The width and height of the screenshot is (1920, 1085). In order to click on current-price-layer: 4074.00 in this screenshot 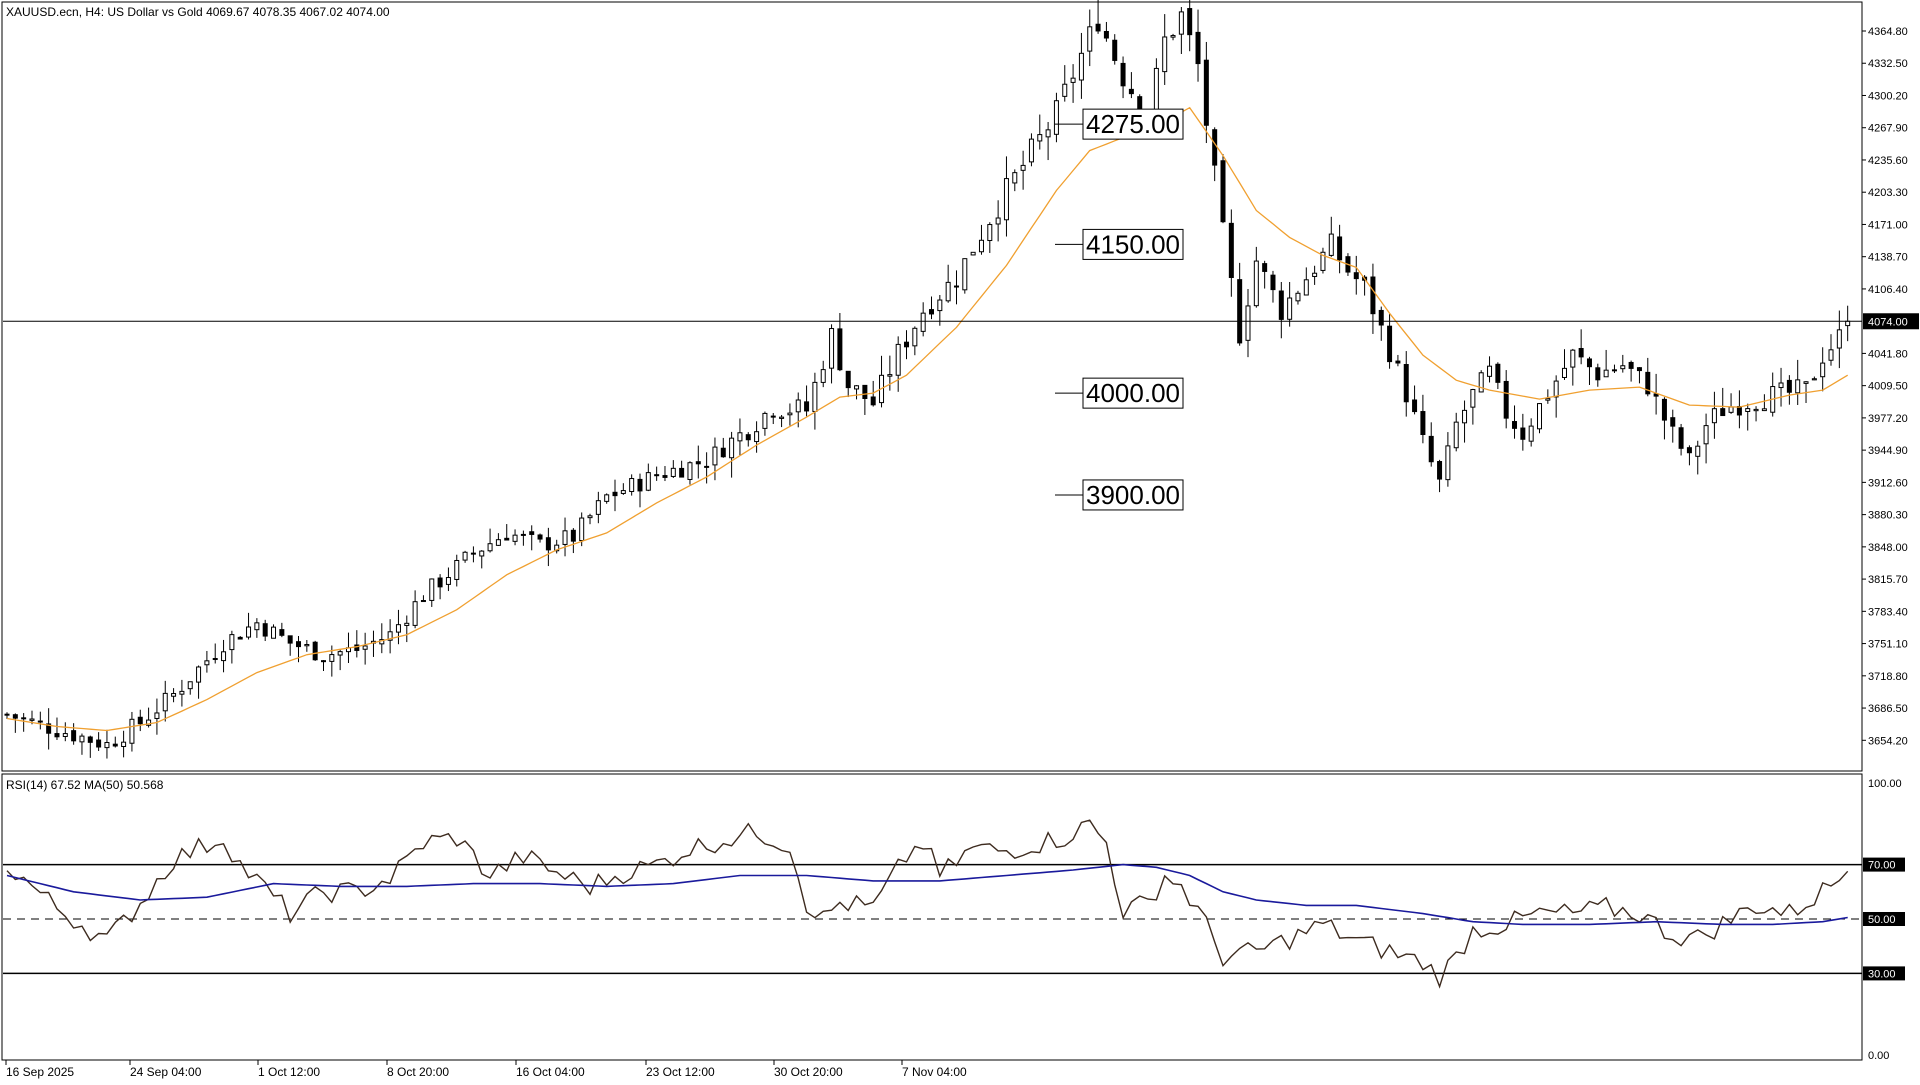, I will do `click(961, 321)`.